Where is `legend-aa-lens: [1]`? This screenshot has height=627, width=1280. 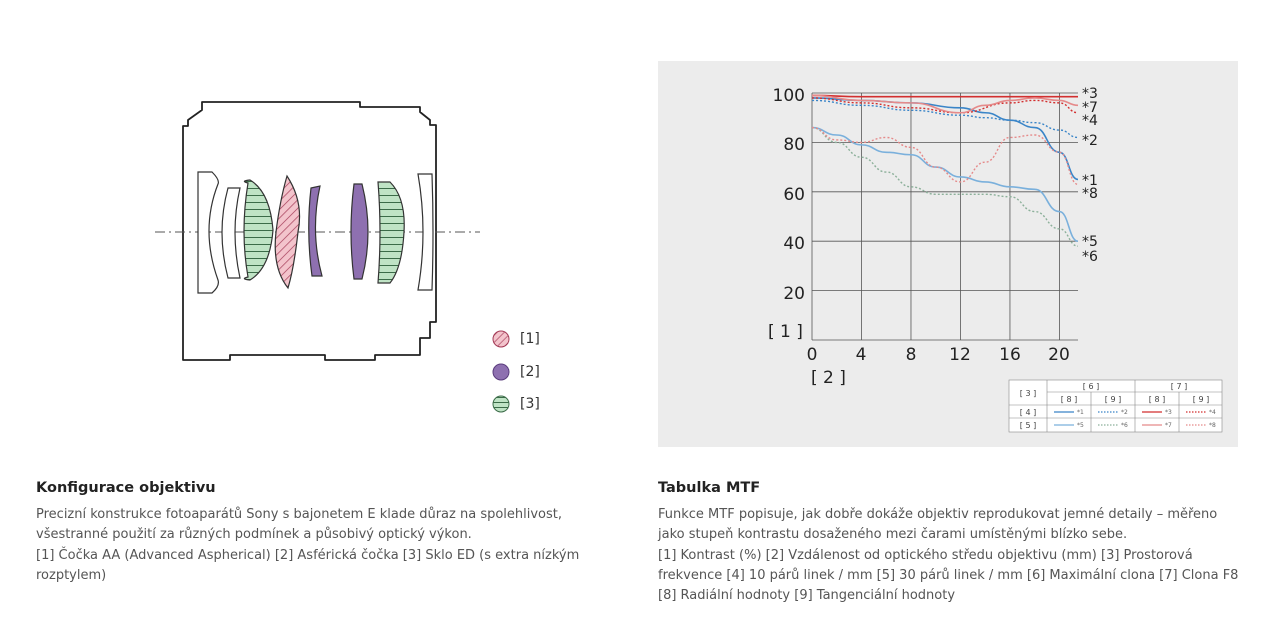 legend-aa-lens: [1] is located at coordinates (516, 339).